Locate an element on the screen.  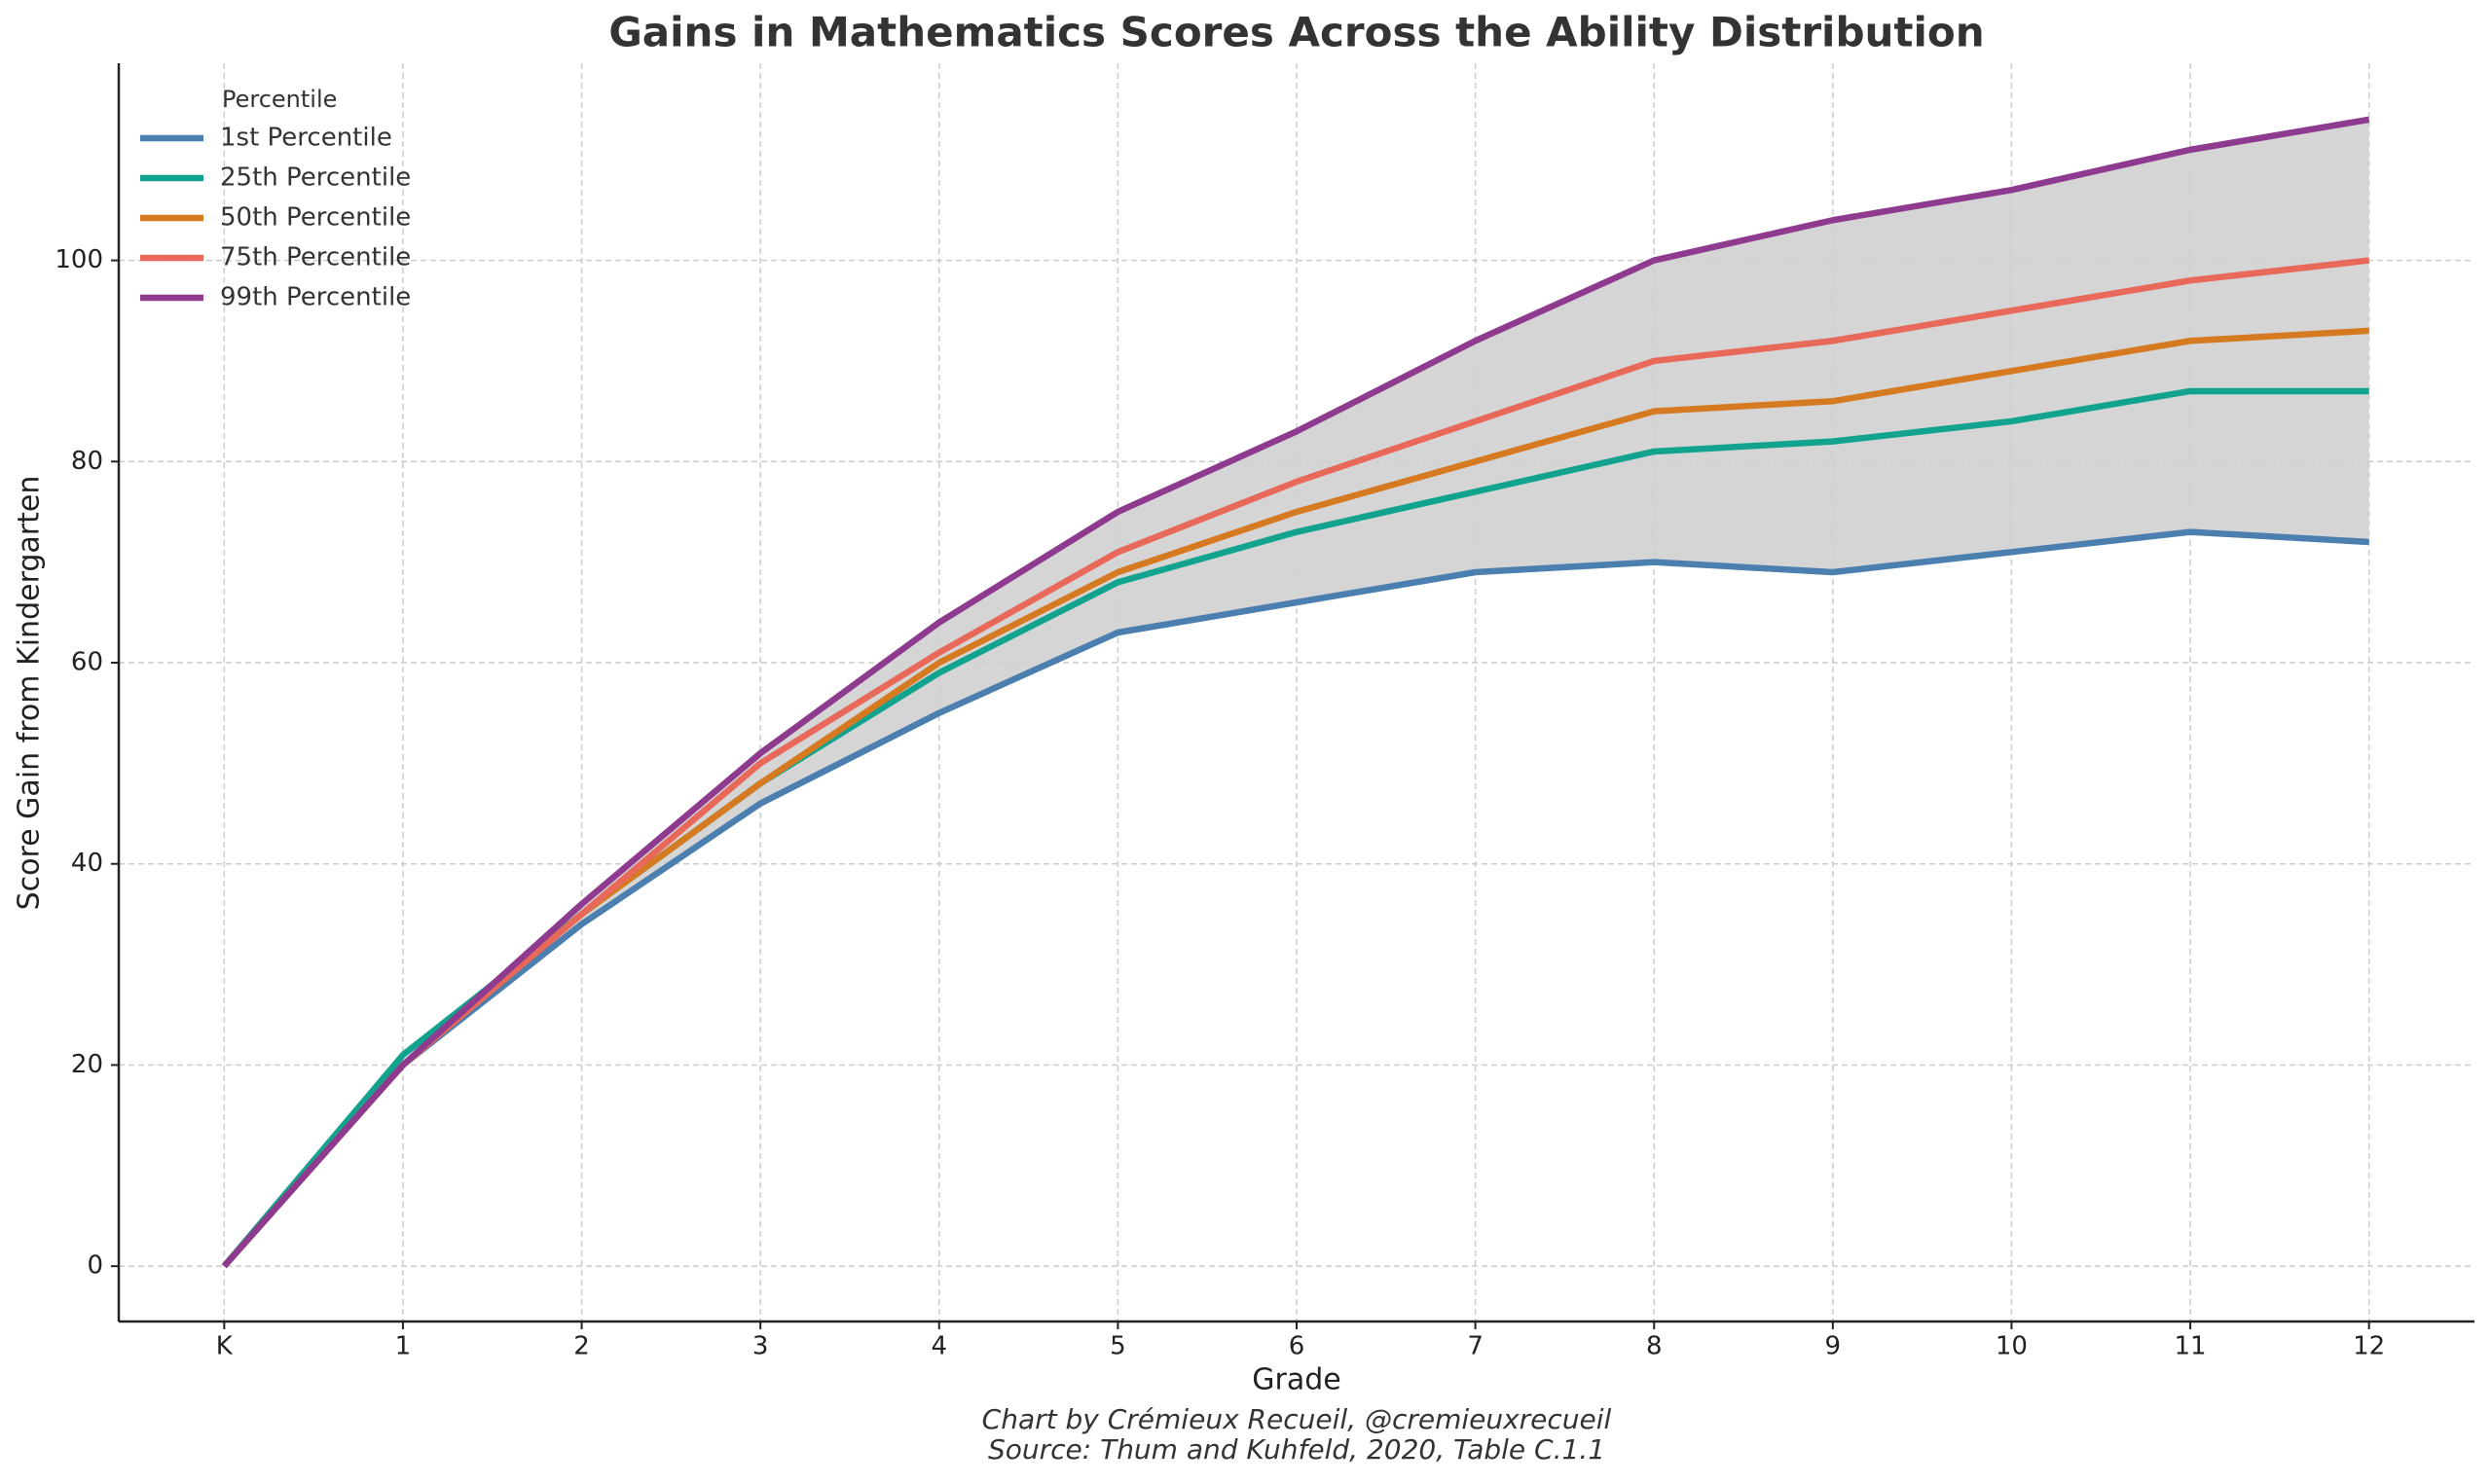
x-tick-label: 2 is located at coordinates (581, 1347).